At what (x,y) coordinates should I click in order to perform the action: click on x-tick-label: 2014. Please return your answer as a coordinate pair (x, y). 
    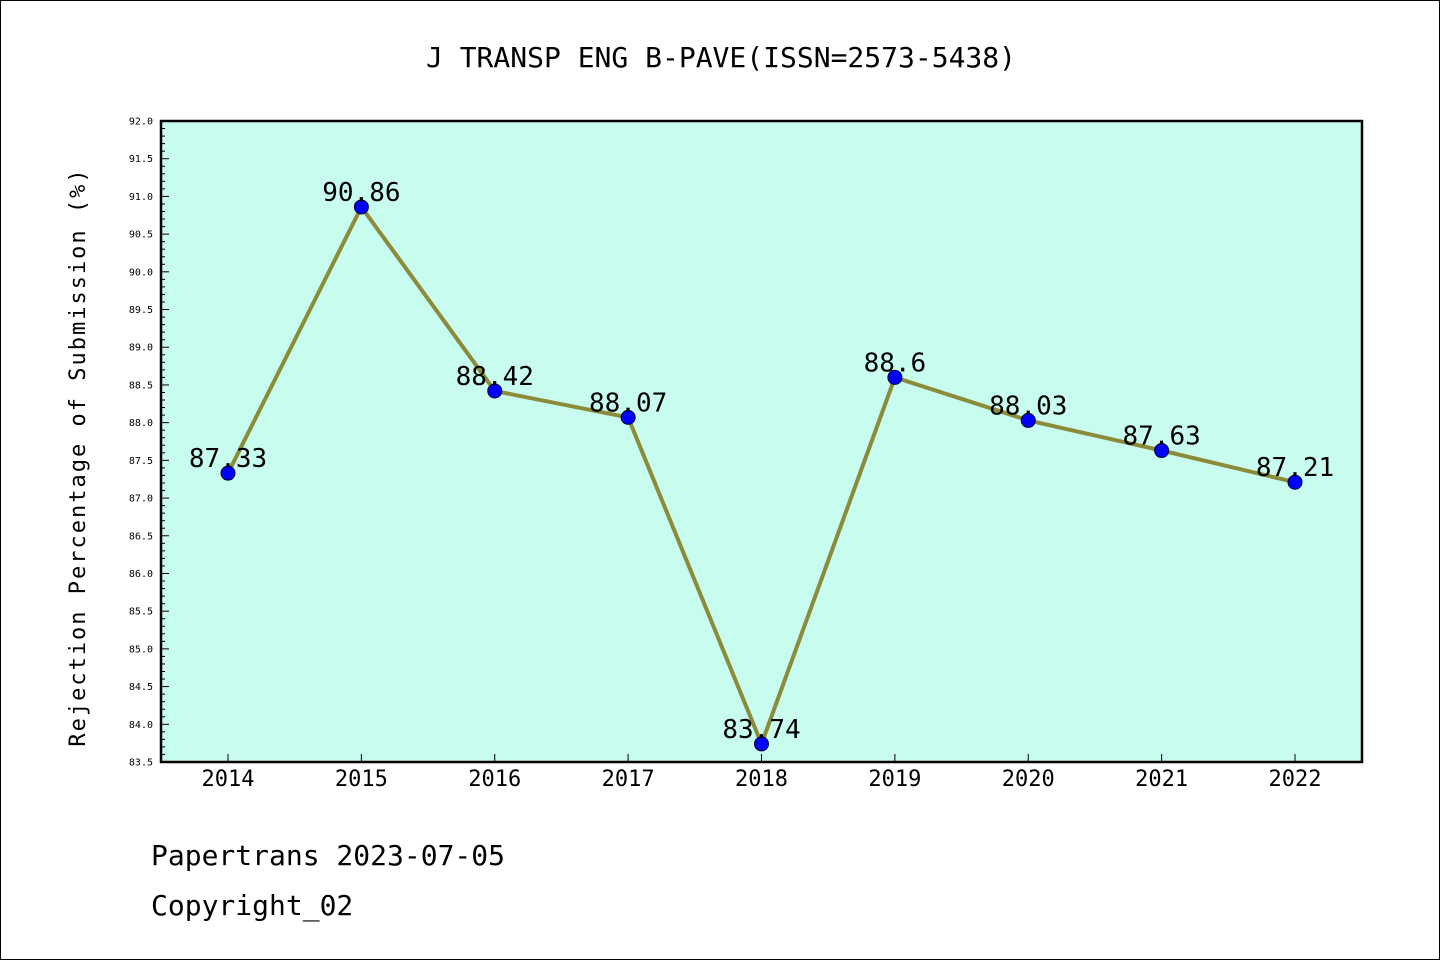
    Looking at the image, I should click on (228, 779).